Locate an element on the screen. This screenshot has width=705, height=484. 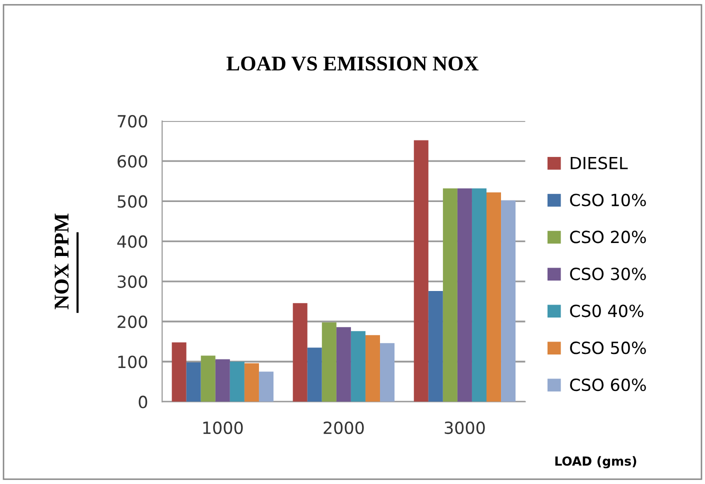
legend-label: CSO 50% is located at coordinates (608, 348).